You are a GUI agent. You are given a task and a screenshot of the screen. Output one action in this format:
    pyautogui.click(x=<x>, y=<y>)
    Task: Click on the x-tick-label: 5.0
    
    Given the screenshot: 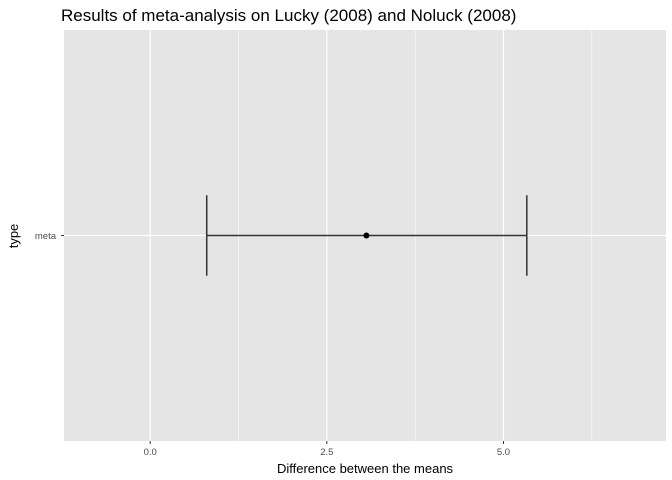 What is the action you would take?
    pyautogui.click(x=503, y=452)
    